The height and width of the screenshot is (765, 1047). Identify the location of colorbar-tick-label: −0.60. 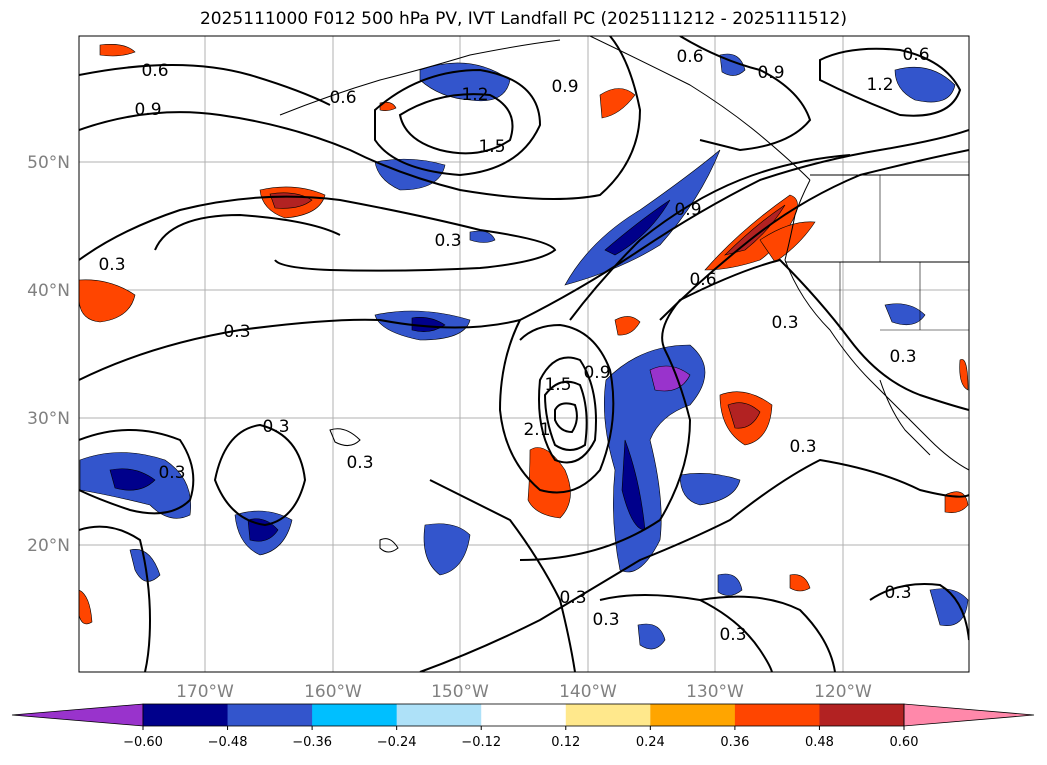
(143, 742).